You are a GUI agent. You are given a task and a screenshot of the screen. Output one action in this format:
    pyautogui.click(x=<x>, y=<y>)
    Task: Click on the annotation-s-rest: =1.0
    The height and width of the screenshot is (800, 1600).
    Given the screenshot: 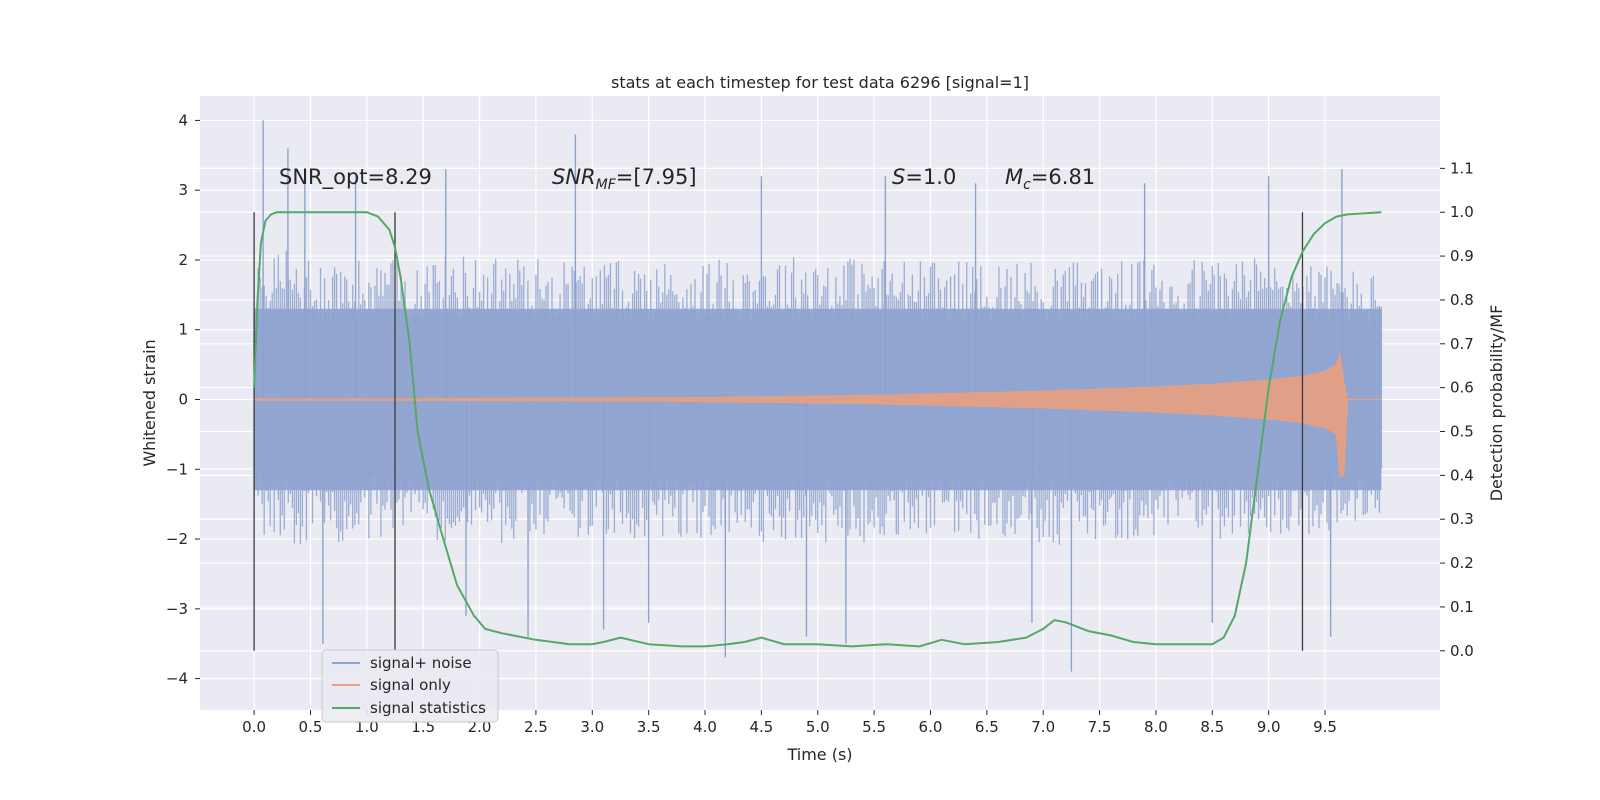 What is the action you would take?
    pyautogui.click(x=930, y=177)
    